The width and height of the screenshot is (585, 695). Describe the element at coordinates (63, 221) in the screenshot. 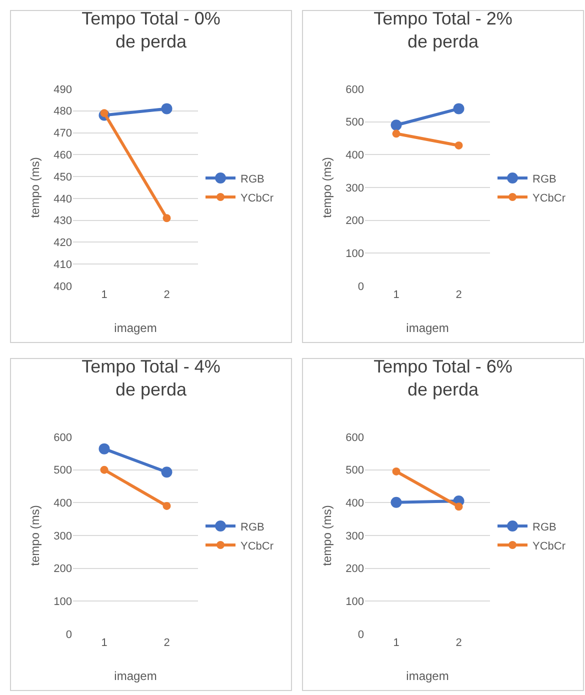

I see `y-tick-label: 430` at that location.